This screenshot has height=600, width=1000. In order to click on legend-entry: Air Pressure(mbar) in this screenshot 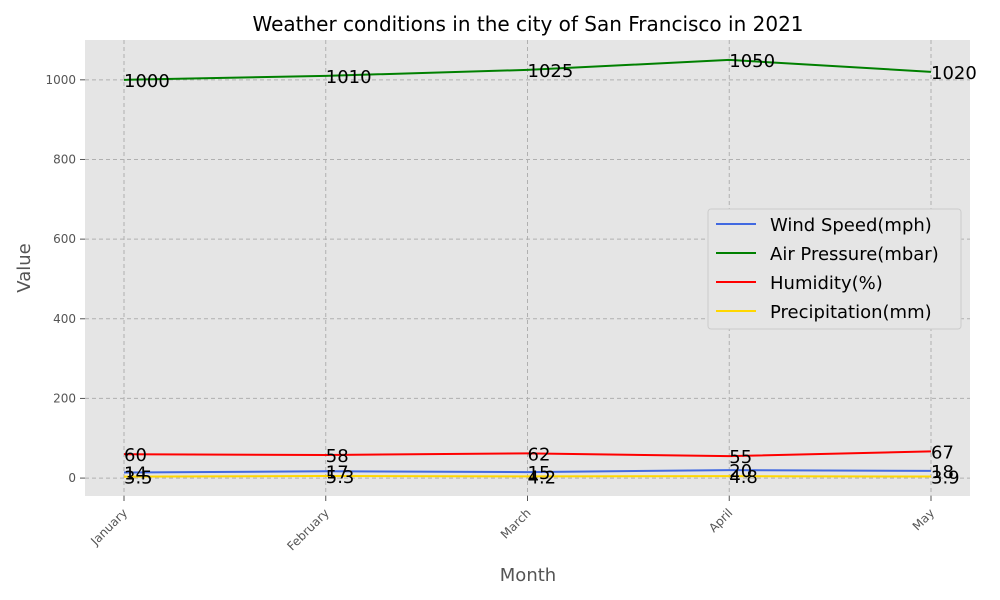, I will do `click(854, 254)`.